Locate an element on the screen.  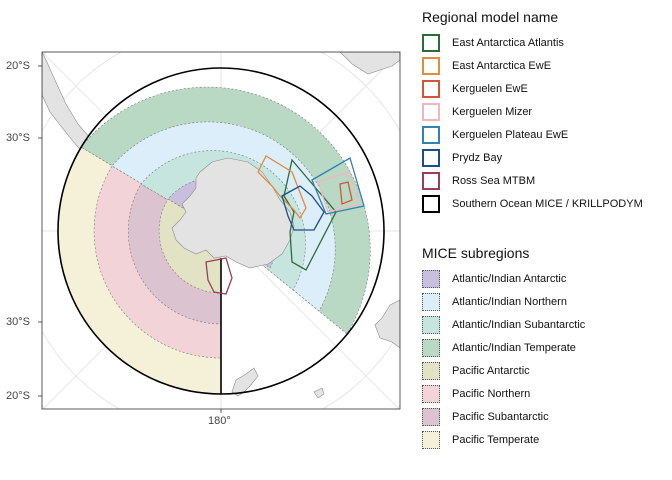
lat-label-30s-top: 30°S is located at coordinates (18, 138).